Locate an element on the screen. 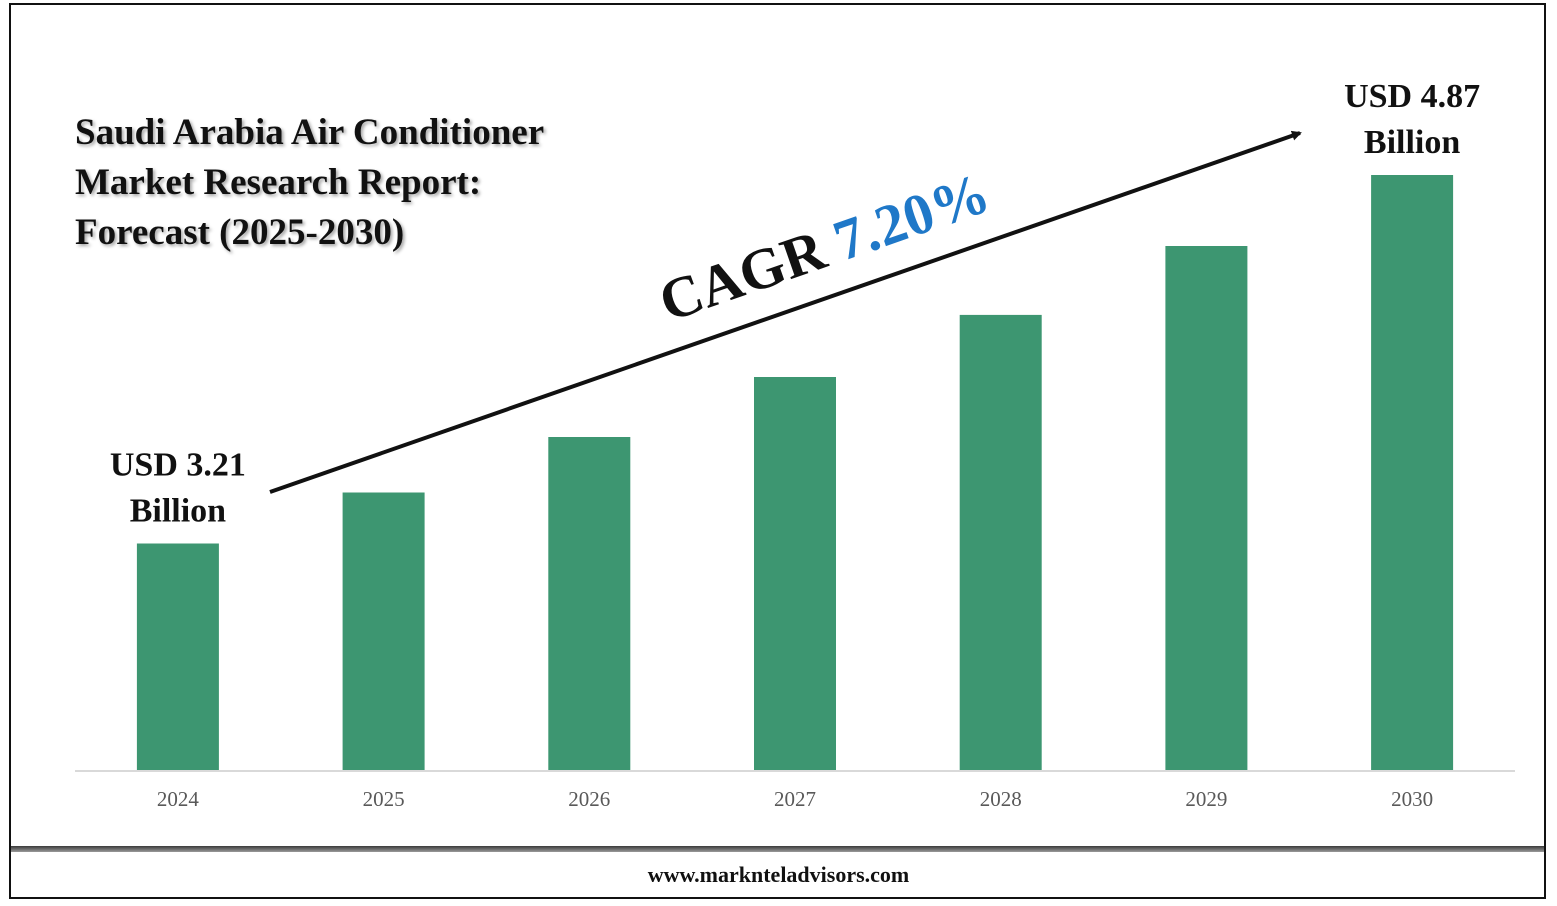 This screenshot has height=906, width=1557. title-line-2: Market Research Report: is located at coordinates (278, 182).